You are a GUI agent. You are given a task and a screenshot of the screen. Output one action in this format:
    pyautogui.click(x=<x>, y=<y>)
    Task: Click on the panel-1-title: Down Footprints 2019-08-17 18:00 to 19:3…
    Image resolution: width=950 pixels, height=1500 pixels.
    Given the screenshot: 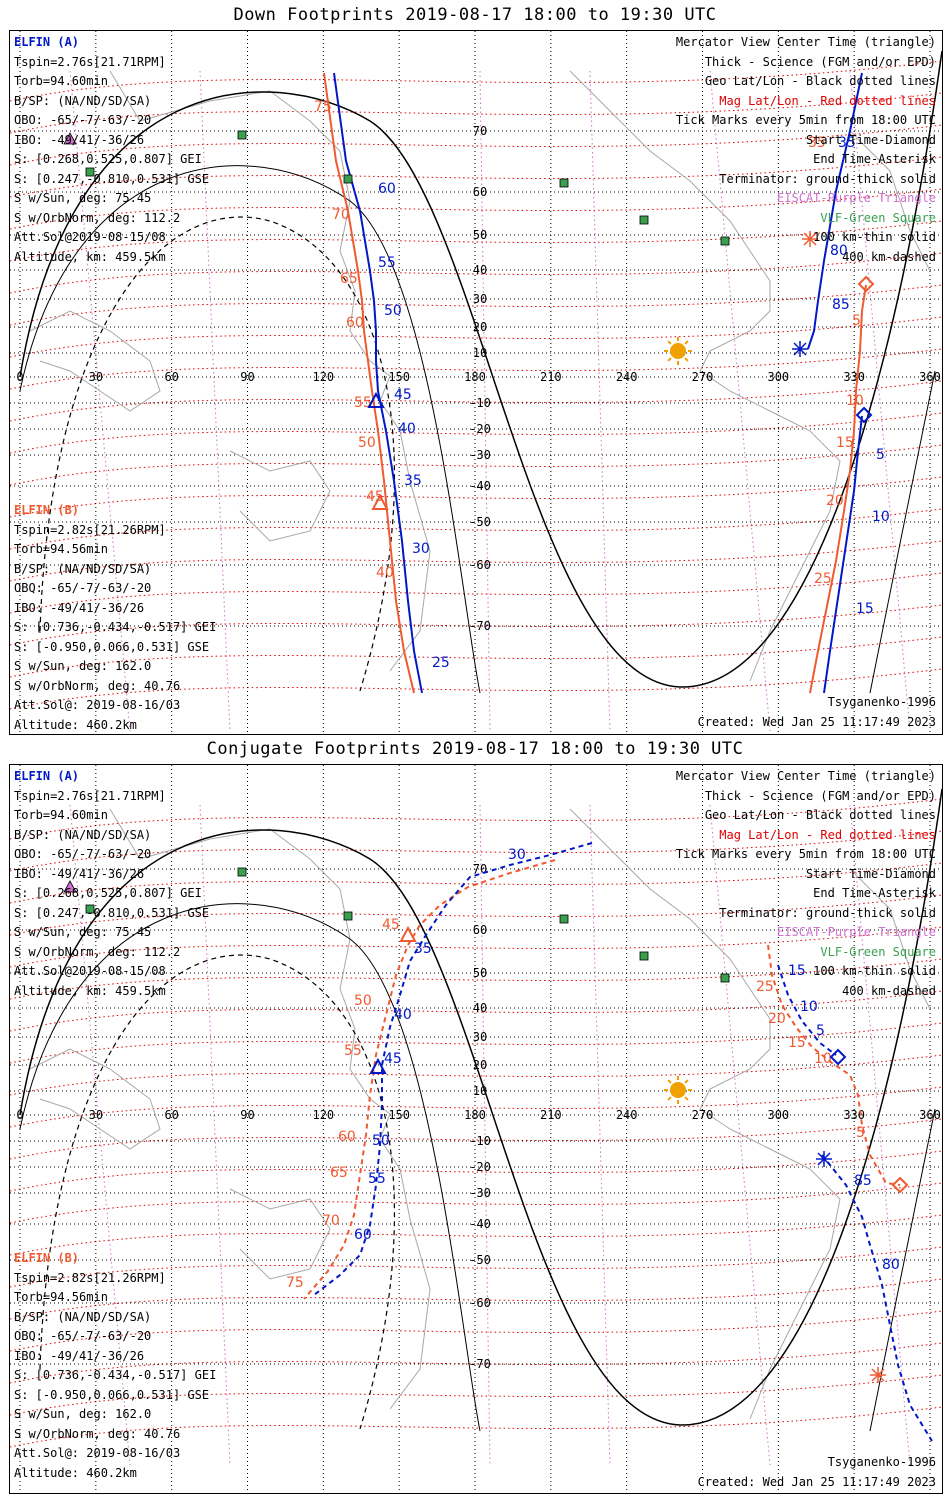 What is the action you would take?
    pyautogui.click(x=475, y=15)
    